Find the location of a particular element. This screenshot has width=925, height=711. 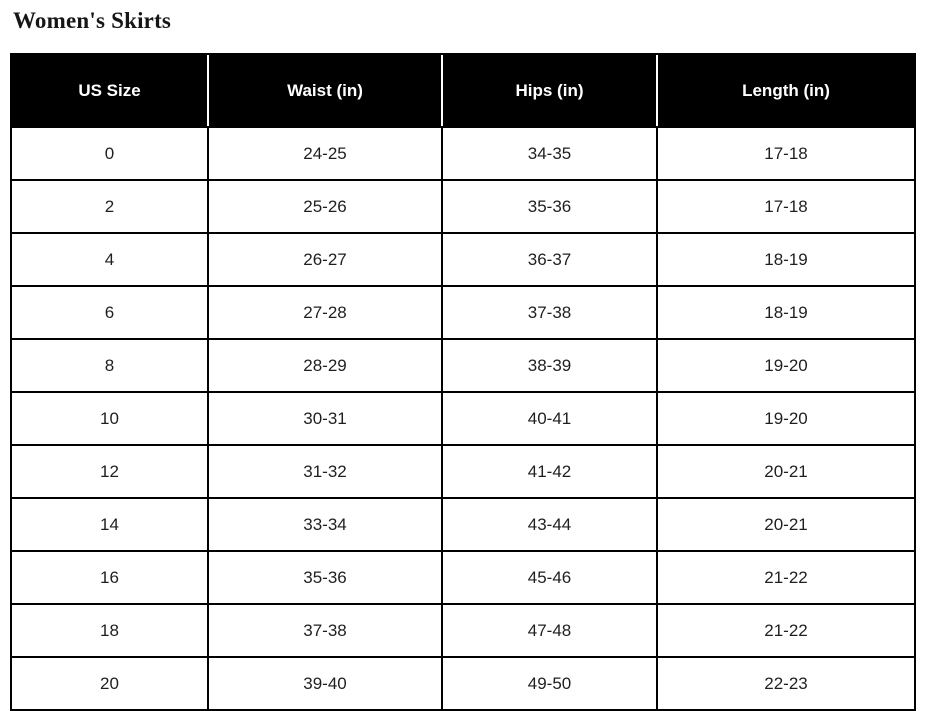

table-cell: 38-39 is located at coordinates (549, 365).